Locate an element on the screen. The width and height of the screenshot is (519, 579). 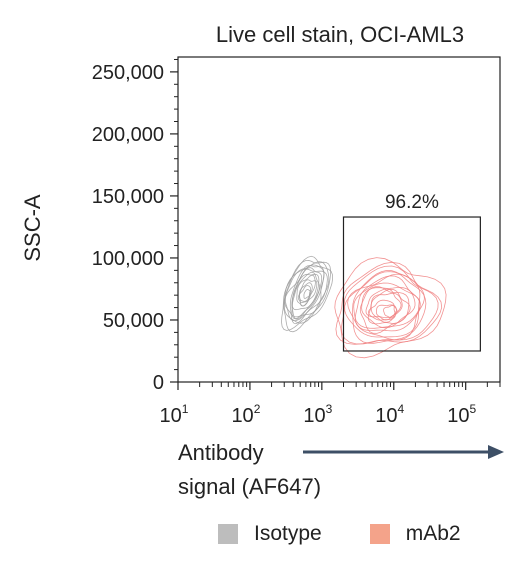
contour-series-mab2 is located at coordinates (390, 308).